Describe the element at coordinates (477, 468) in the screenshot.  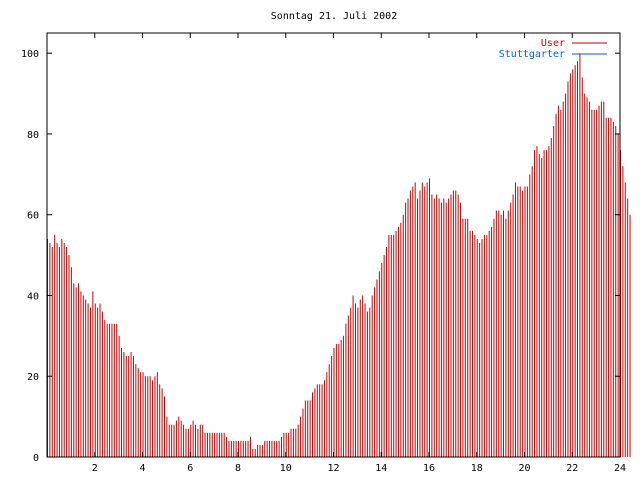
I see `x-tick-label: 18` at that location.